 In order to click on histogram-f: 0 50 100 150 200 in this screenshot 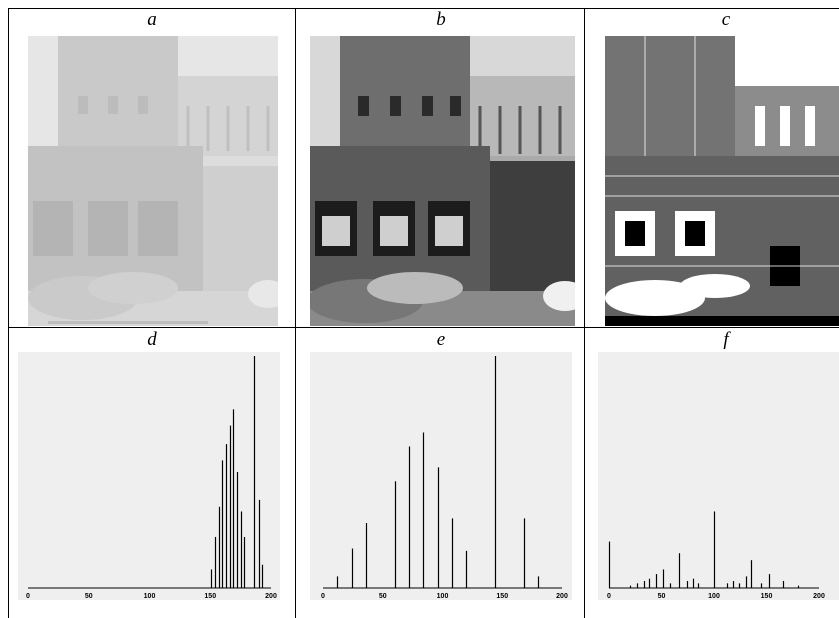, I will do `click(718, 476)`.